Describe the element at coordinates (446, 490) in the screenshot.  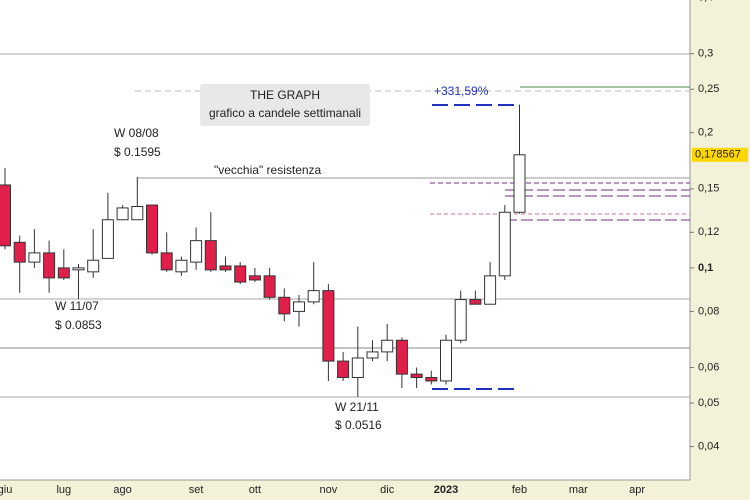
I see `x-tick-label: 2023` at that location.